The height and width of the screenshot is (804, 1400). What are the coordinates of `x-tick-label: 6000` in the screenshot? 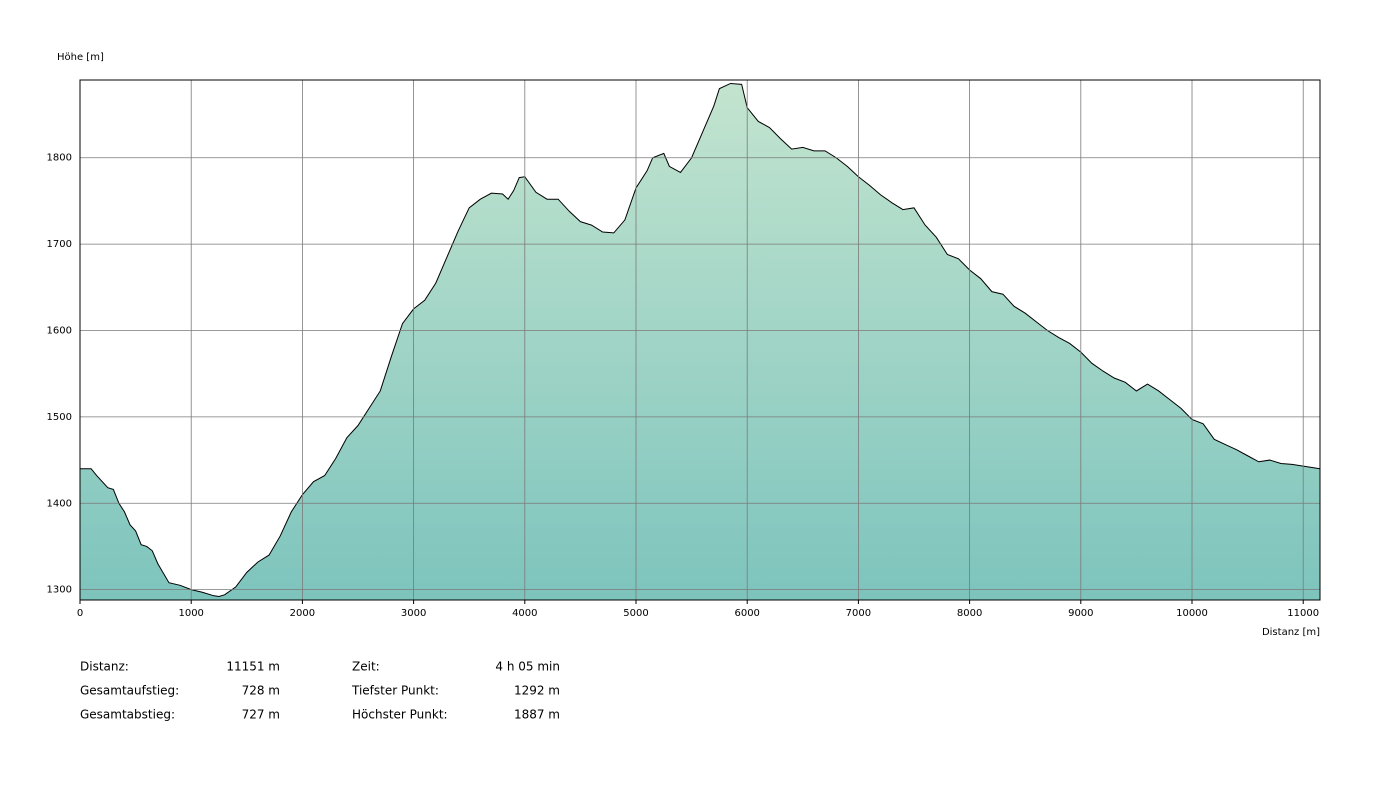 It's located at (746, 613).